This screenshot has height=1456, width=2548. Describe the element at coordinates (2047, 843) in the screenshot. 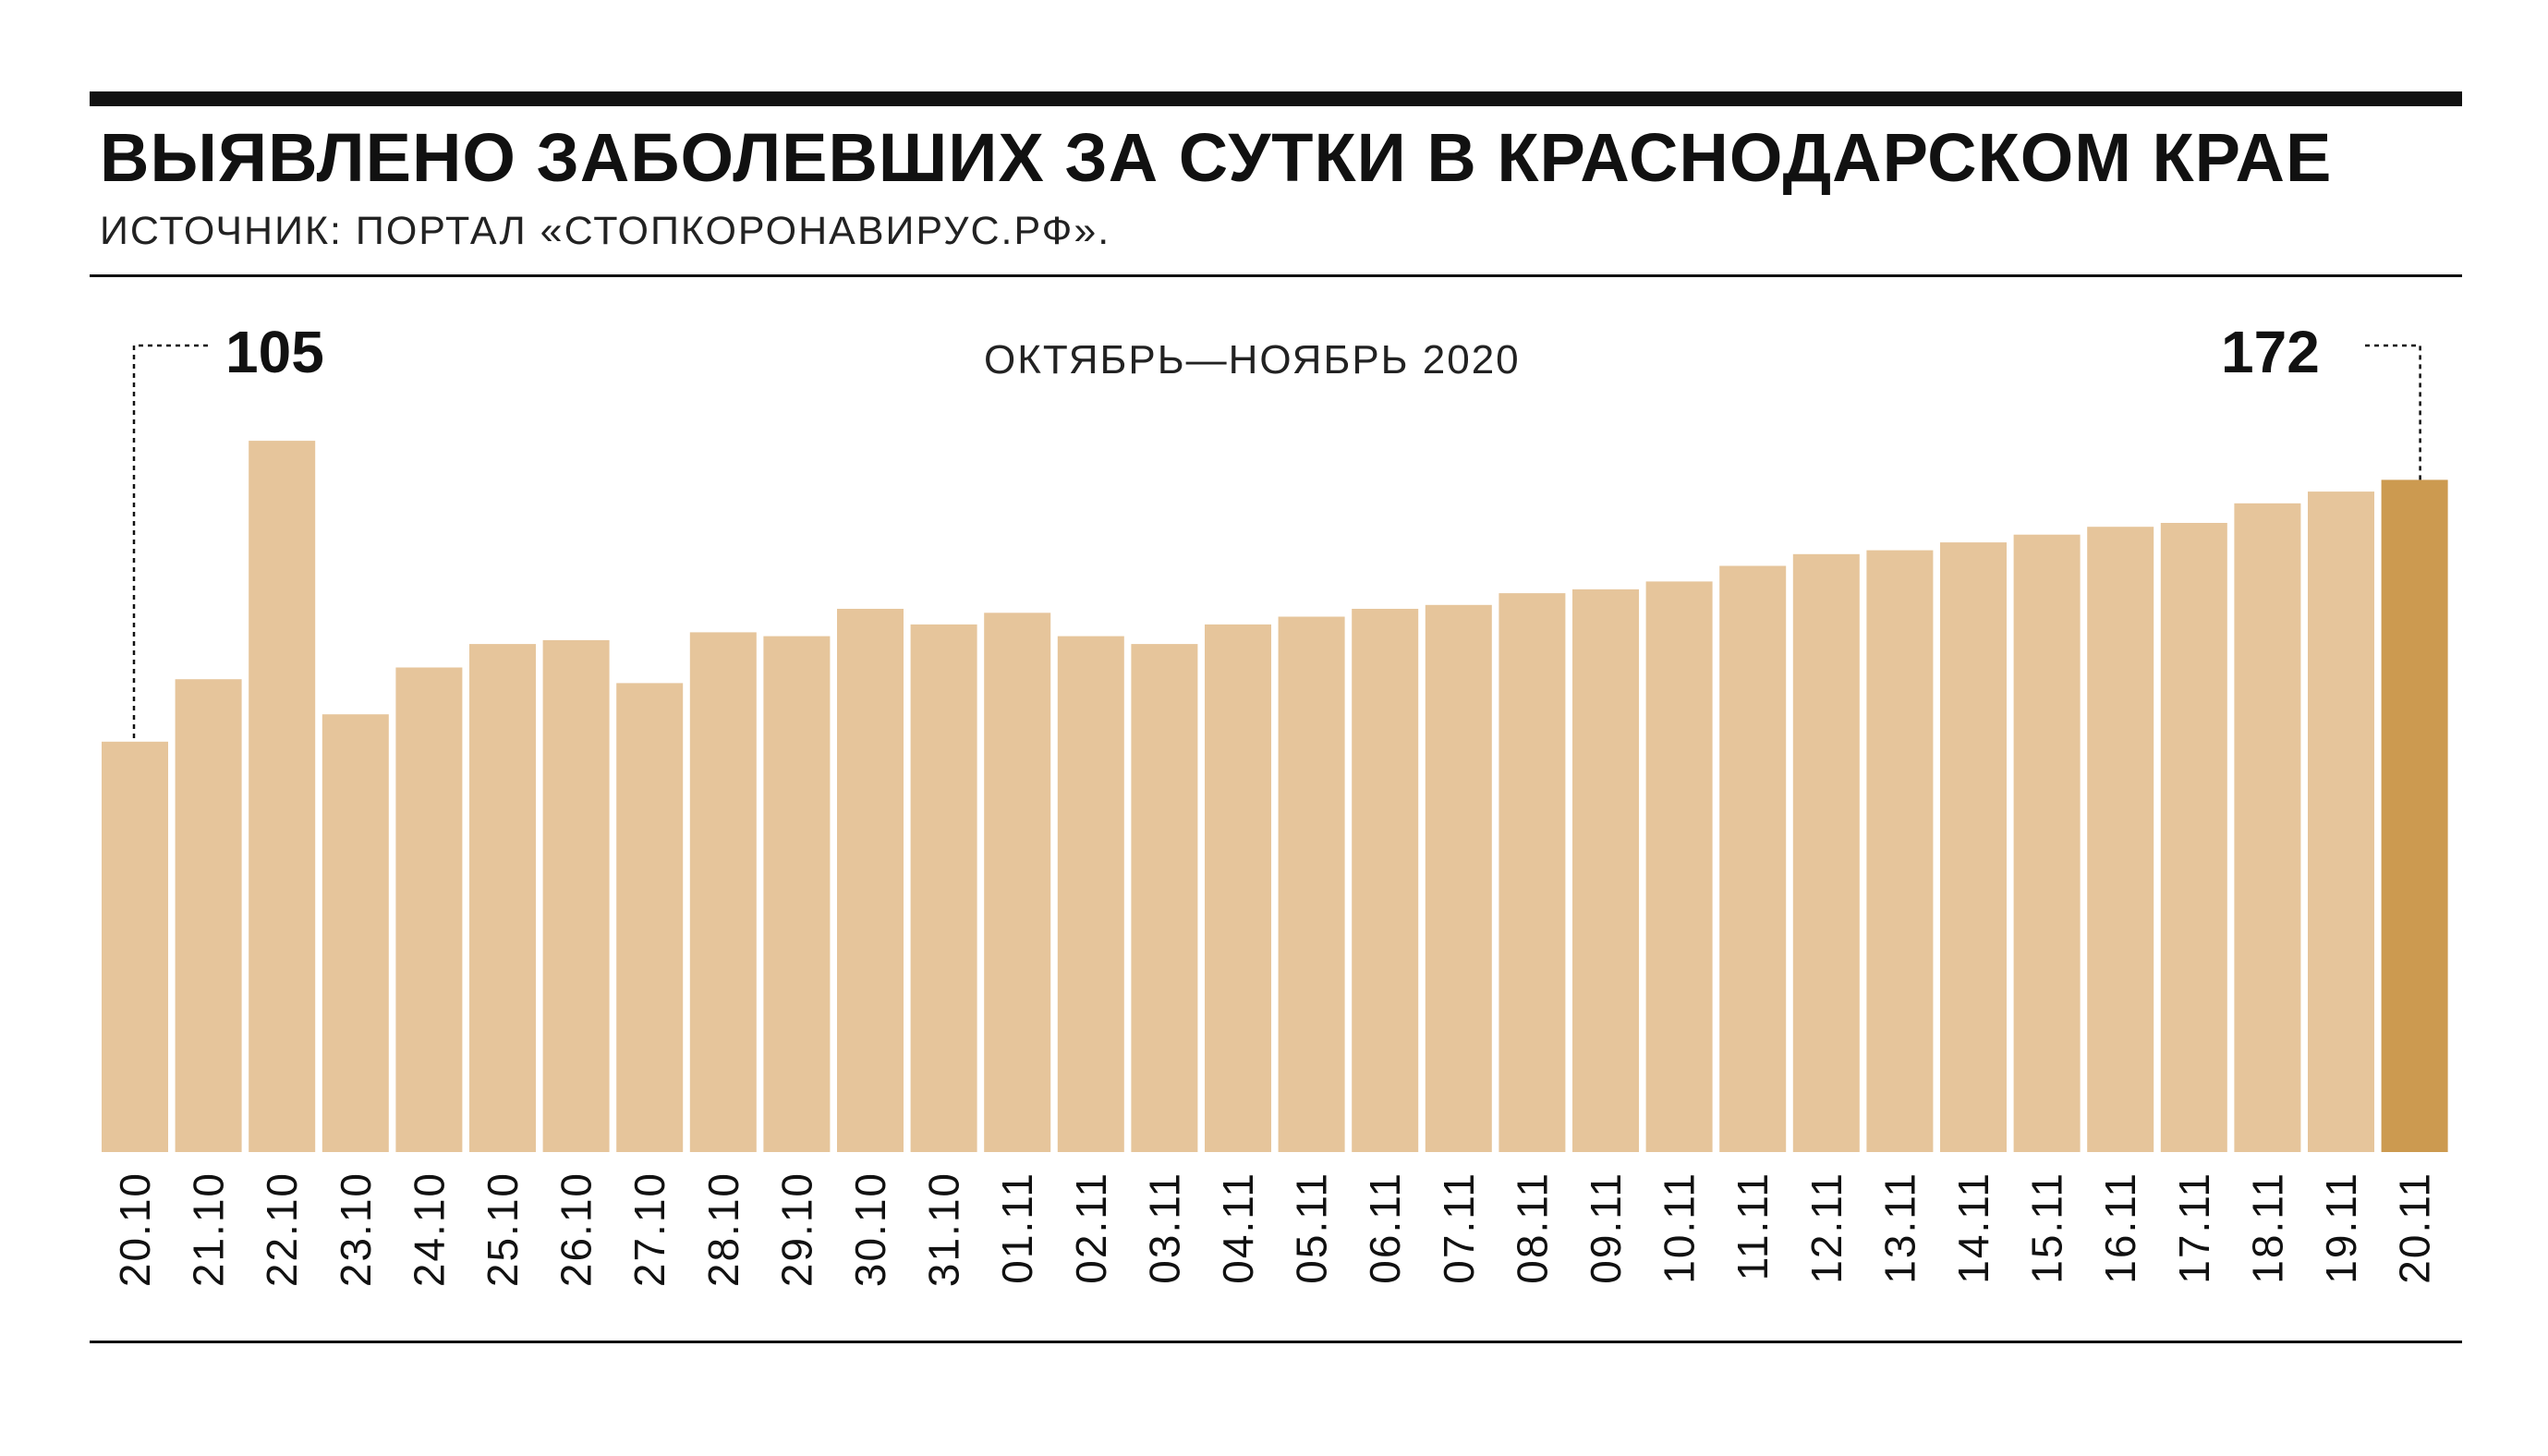

I see `bar-15.11` at that location.